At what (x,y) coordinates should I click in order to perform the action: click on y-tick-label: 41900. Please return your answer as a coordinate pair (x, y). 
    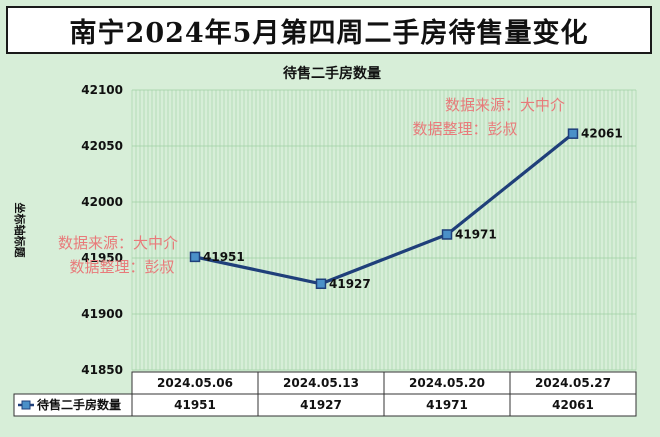
    Looking at the image, I should click on (102, 314).